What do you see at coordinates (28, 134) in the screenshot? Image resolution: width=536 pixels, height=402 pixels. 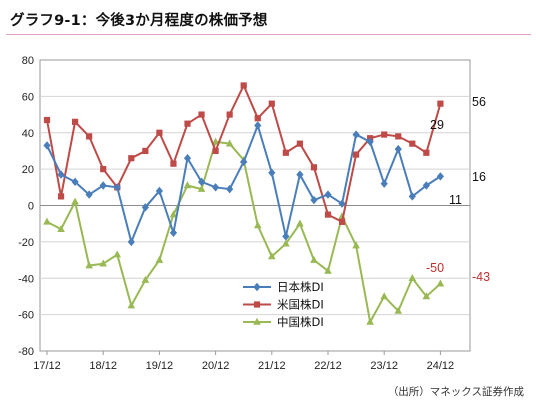 I see `y-tick-label: 40` at bounding box center [28, 134].